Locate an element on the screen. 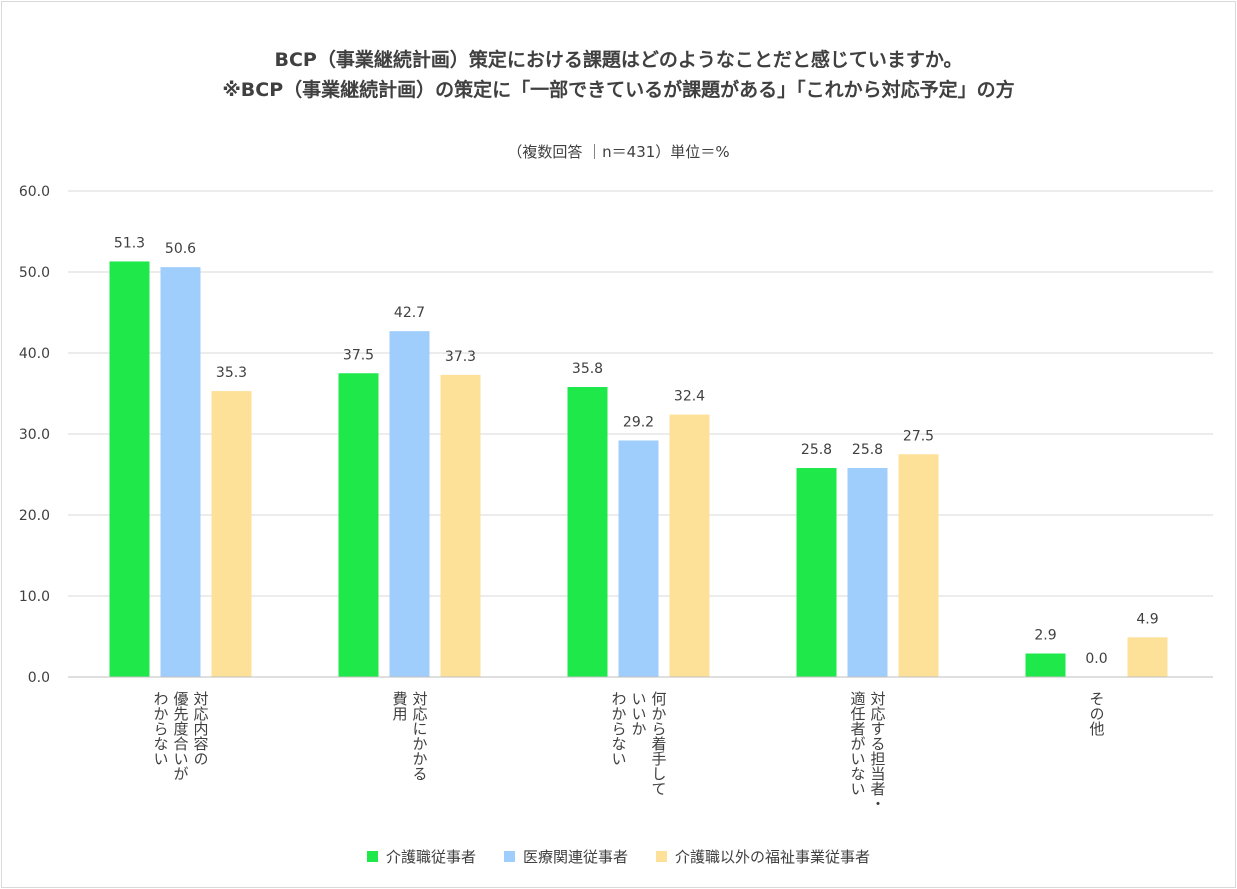 The image size is (1237, 889). category-label: 対応にかかる is located at coordinates (420, 736).